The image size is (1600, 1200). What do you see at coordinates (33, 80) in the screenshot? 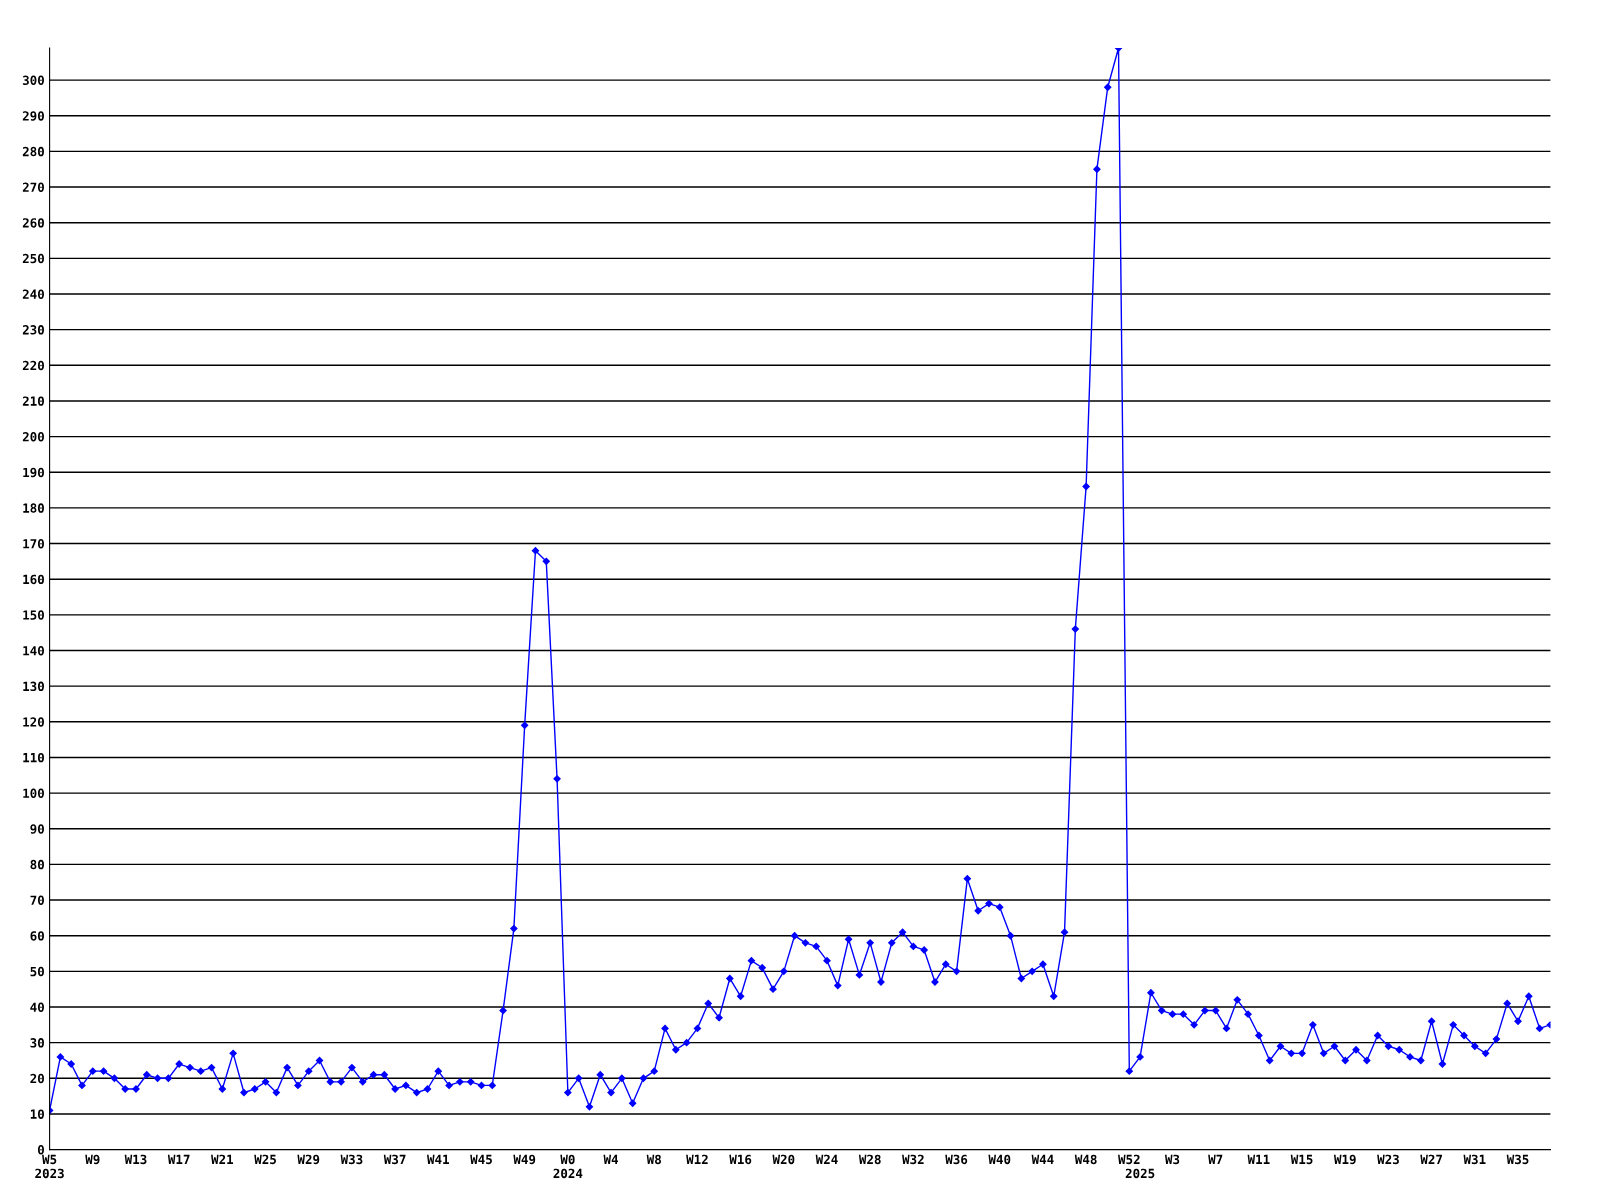
I see `y-tick-label: 300` at bounding box center [33, 80].